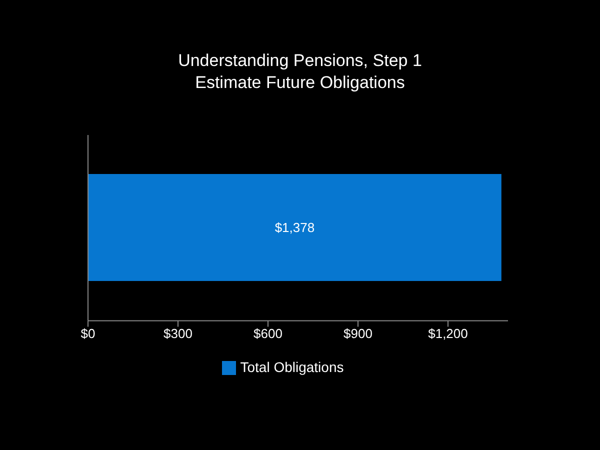 The width and height of the screenshot is (600, 450). I want to click on x-tick-label: $1,200, so click(448, 333).